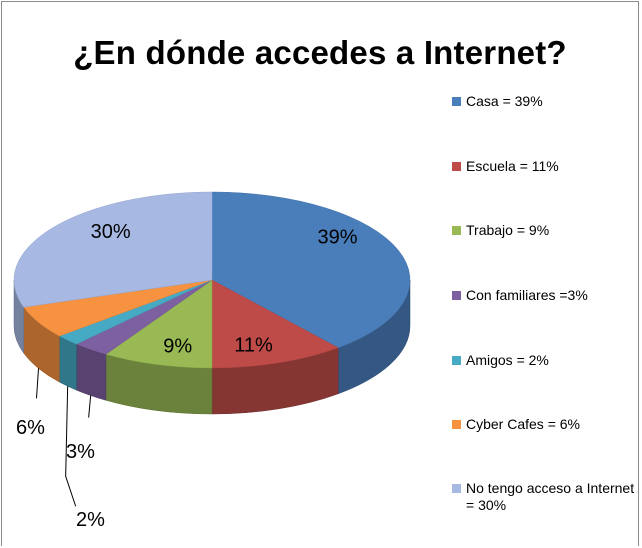  Describe the element at coordinates (337, 238) in the screenshot. I see `data-label: 39%` at that location.